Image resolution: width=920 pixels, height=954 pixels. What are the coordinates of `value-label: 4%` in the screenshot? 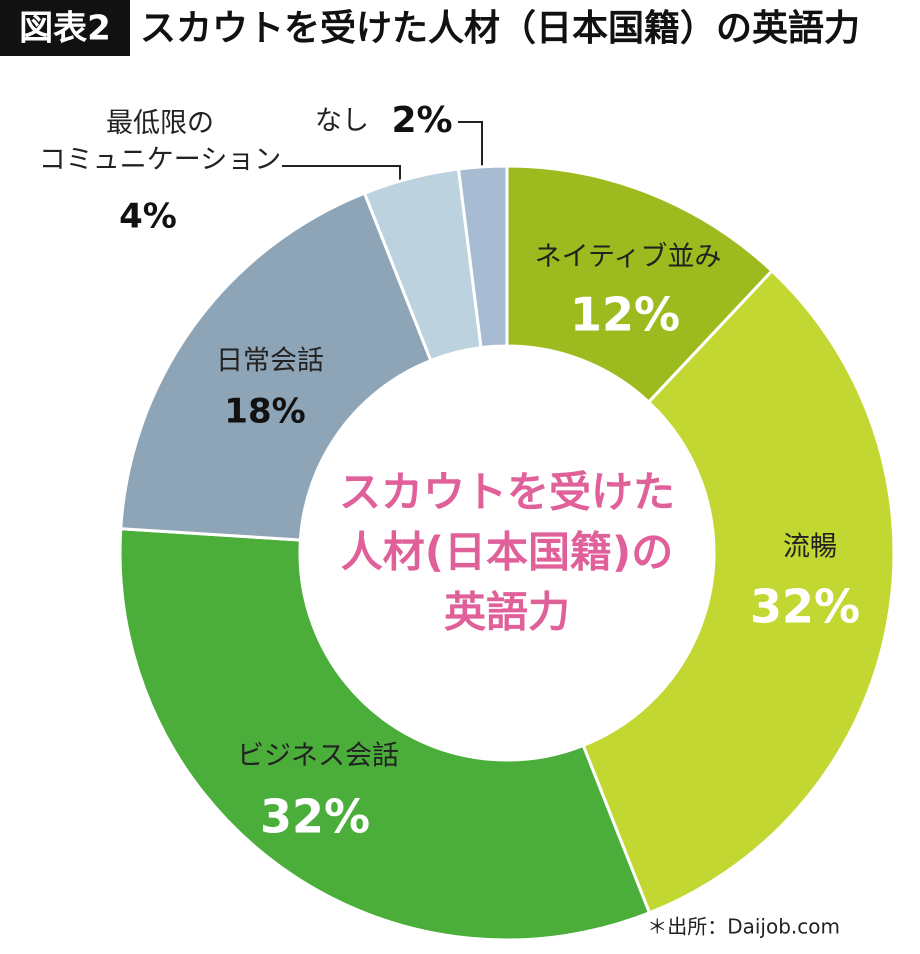 It's located at (148, 217).